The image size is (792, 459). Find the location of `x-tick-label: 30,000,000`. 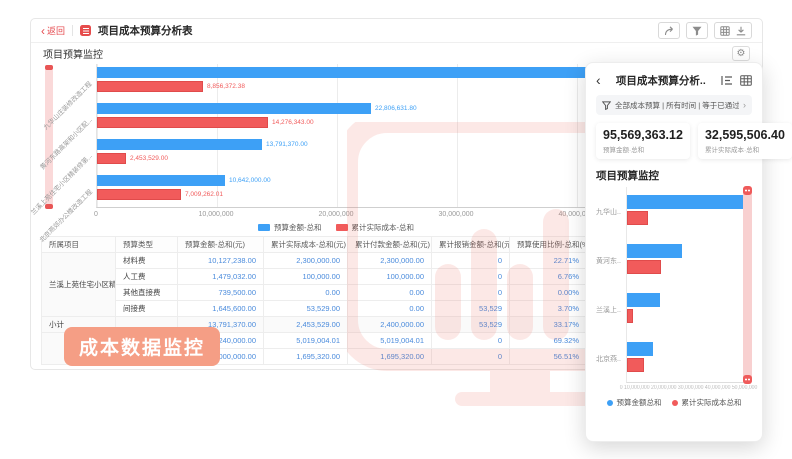

x-tick-label: 30,000,000 is located at coordinates (456, 214).